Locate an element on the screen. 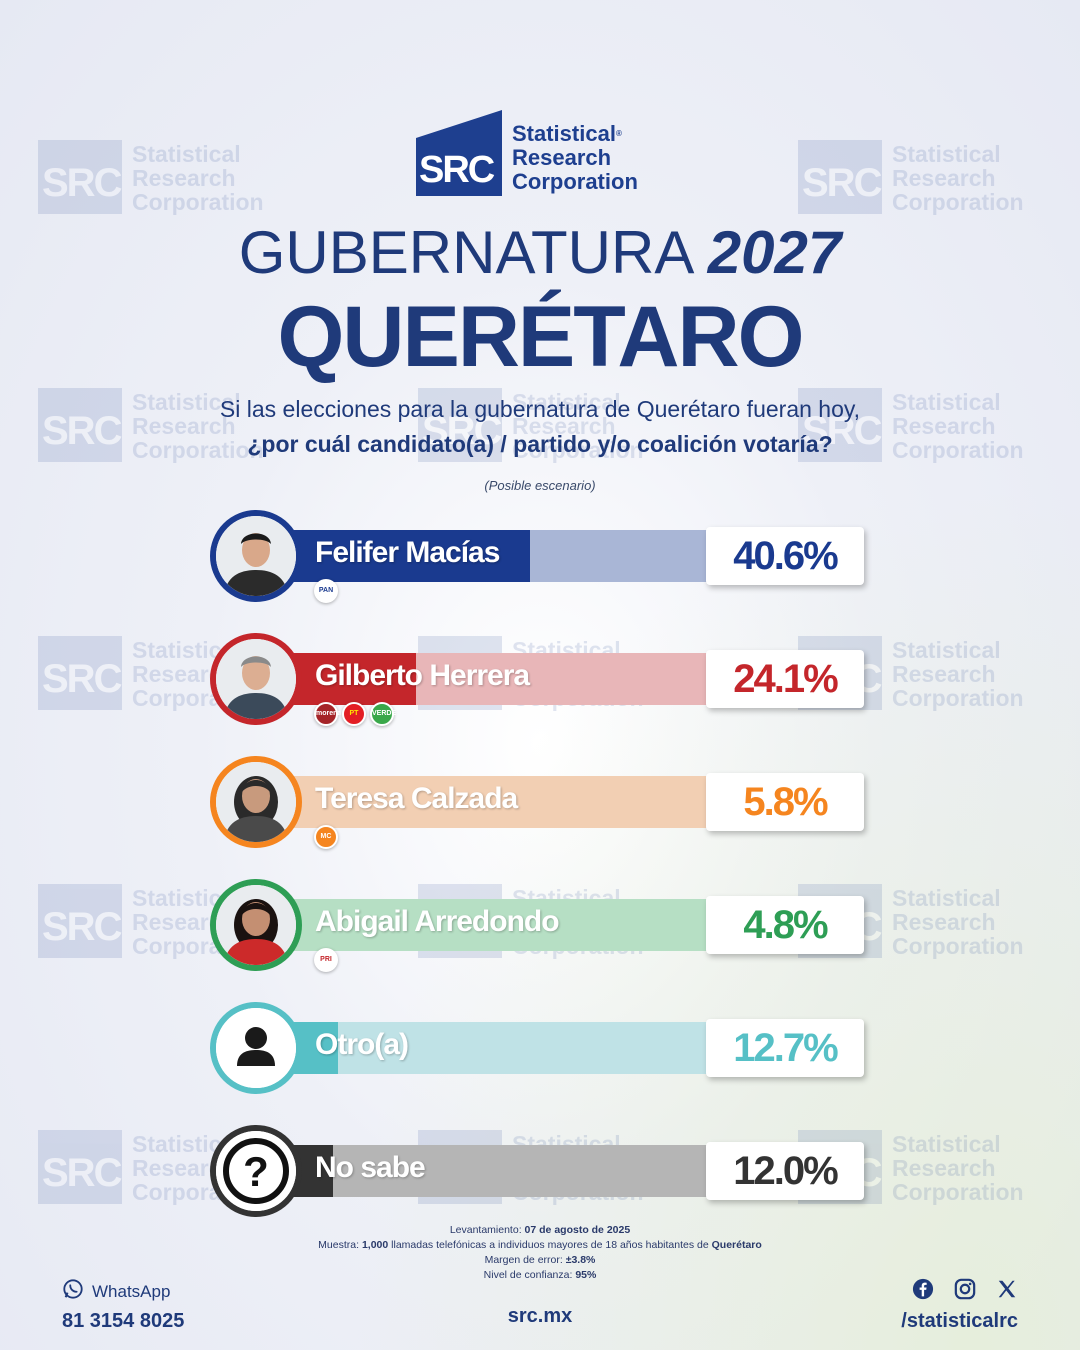 This screenshot has width=1080, height=1350. website-link: src.mx is located at coordinates (540, 1316).